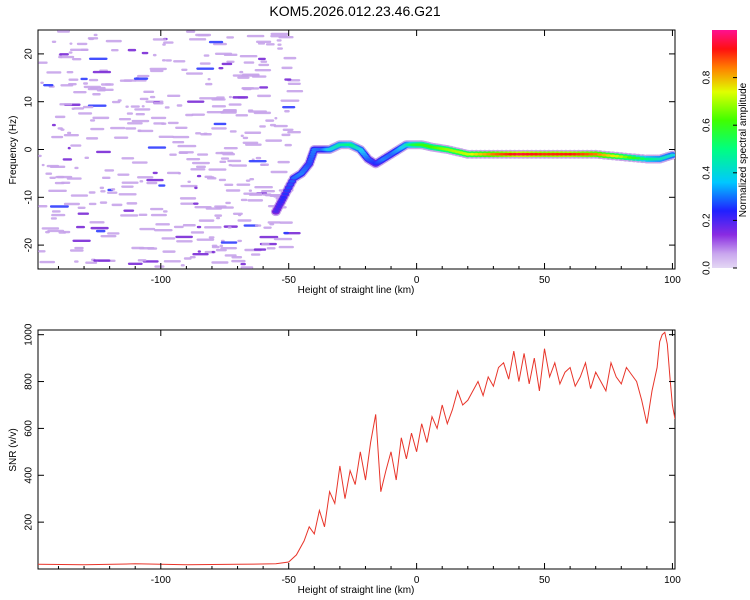 This screenshot has width=750, height=600. What do you see at coordinates (354, 11) in the screenshot?
I see `figure-title: KOM5.2026.012.23.46.G21` at bounding box center [354, 11].